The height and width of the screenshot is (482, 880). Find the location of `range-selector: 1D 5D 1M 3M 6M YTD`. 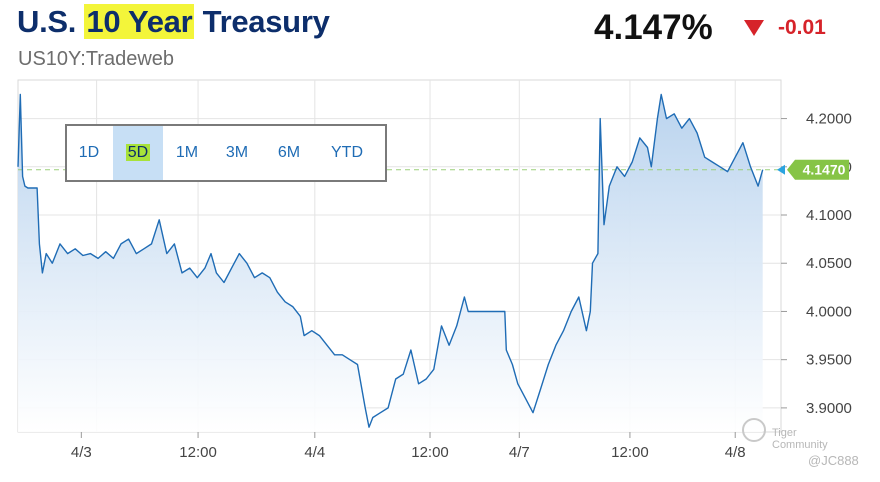

range-selector: 1D 5D 1M 3M 6M YTD is located at coordinates (226, 153).